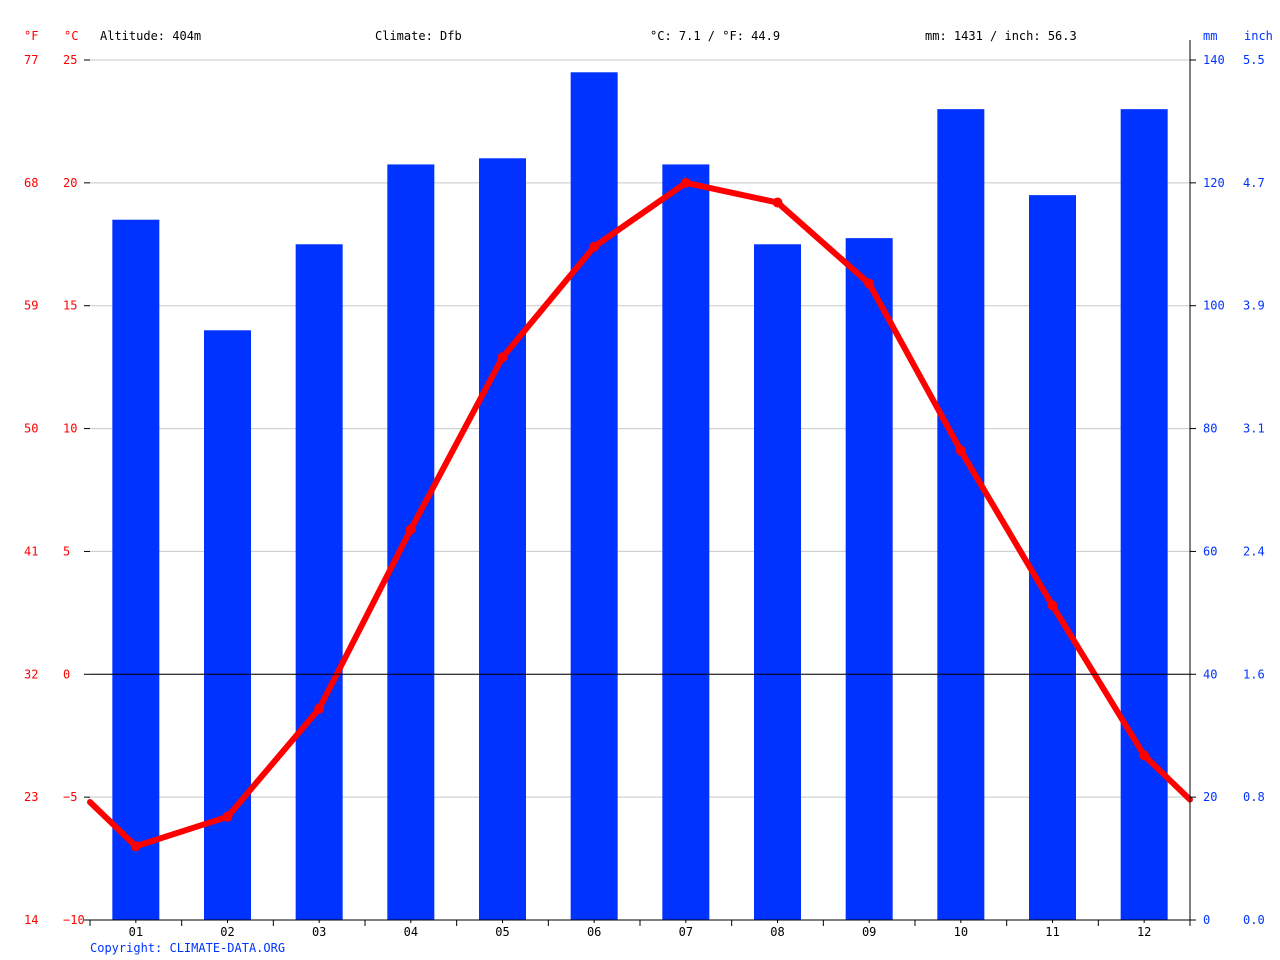 The height and width of the screenshot is (960, 1280). What do you see at coordinates (31, 674) in the screenshot?
I see `y-tick-label-fahrenheit: 32` at bounding box center [31, 674].